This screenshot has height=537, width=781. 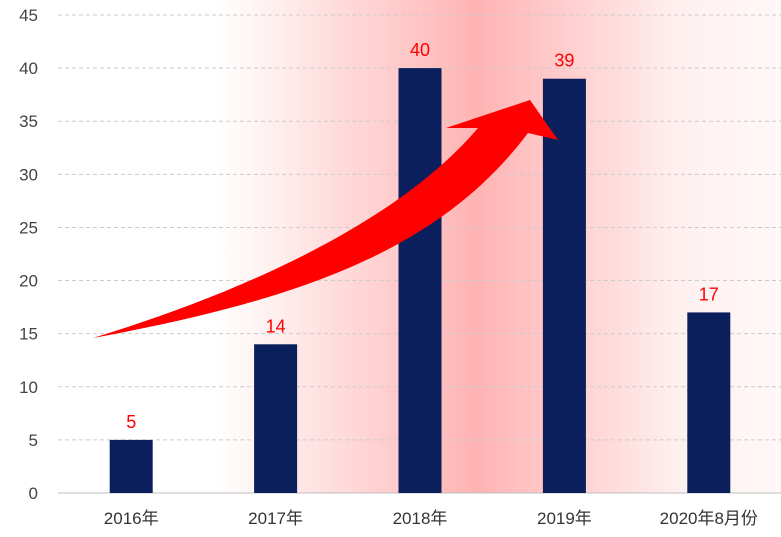 I want to click on y-tick-label: 30, so click(x=28, y=174).